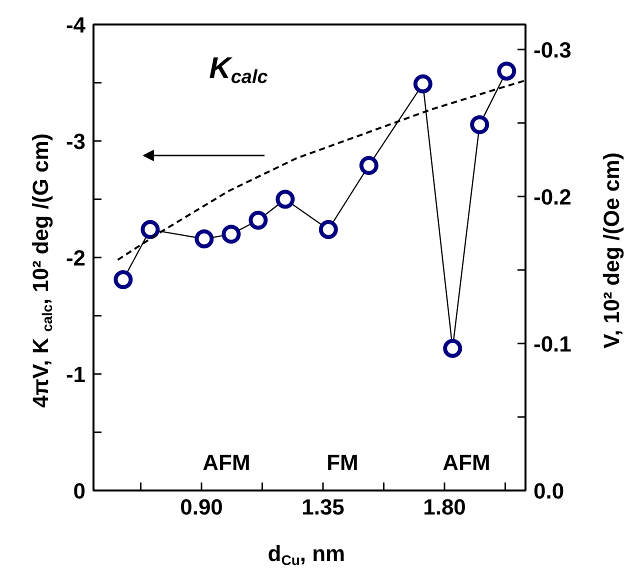 This screenshot has height=572, width=636. I want to click on y-tick-label: 0, so click(79, 491).